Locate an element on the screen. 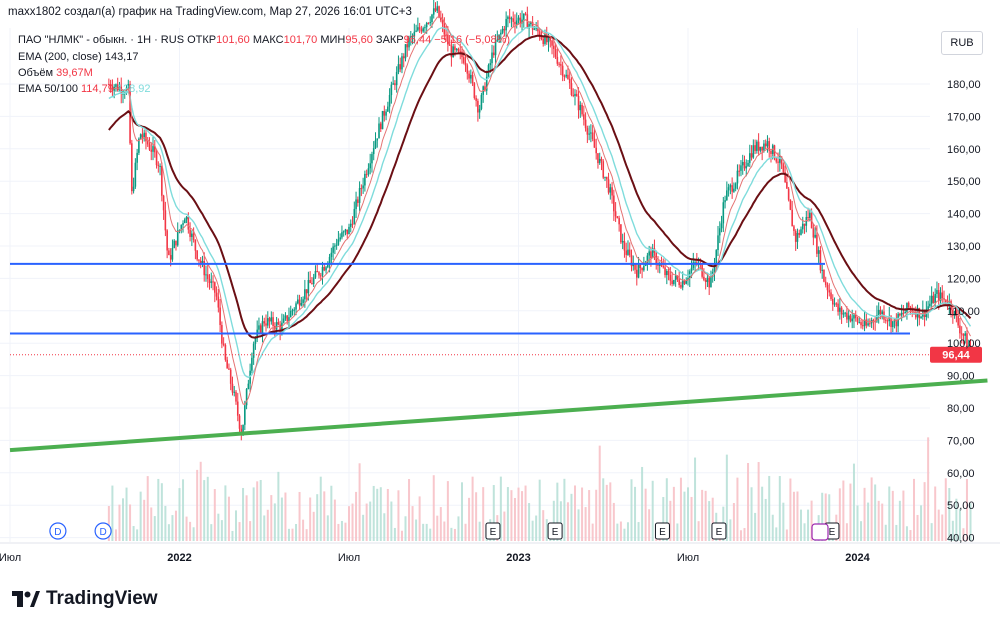 Image resolution: width=1000 pixels, height=629 pixels. price-tick-label: 160,00 is located at coordinates (964, 150).